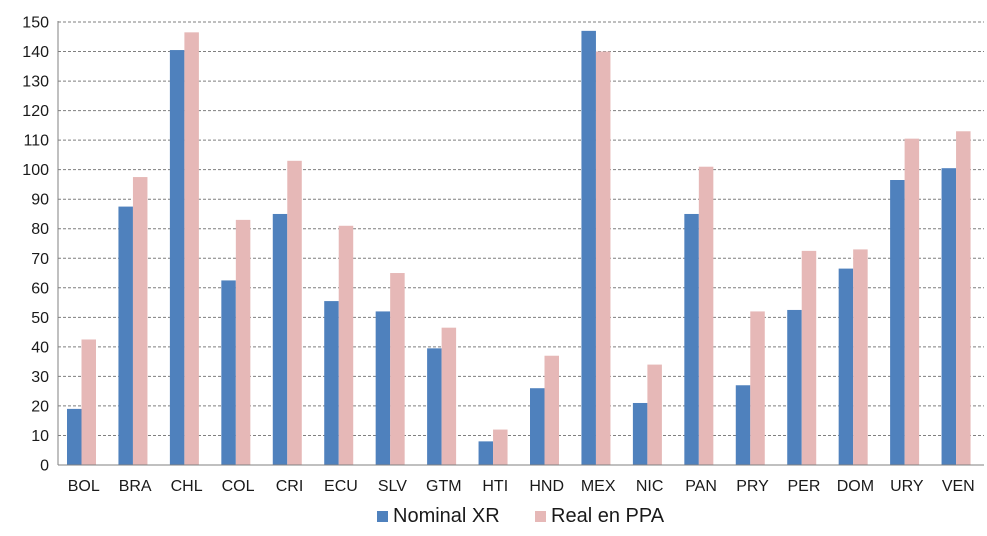  What do you see at coordinates (88, 402) in the screenshot?
I see `bar-real-en-ppa-bol` at bounding box center [88, 402].